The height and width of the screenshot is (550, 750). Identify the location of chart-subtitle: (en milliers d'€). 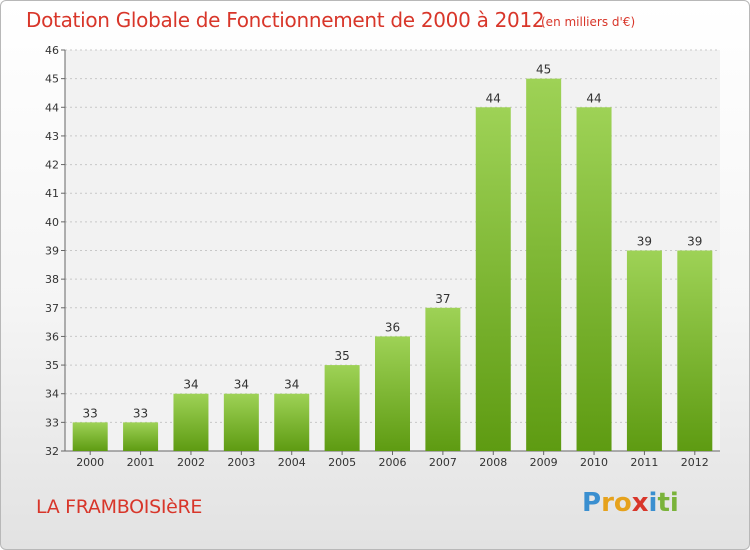
(588, 22).